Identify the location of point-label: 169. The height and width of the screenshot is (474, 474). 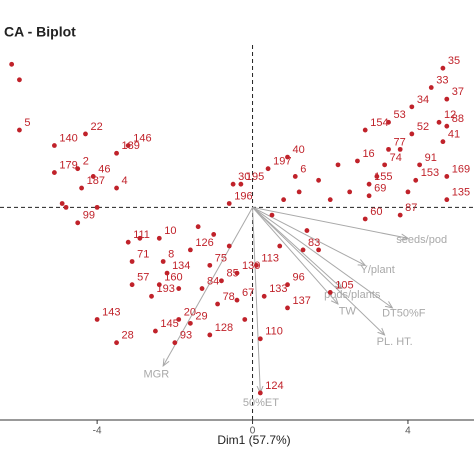
(461, 169).